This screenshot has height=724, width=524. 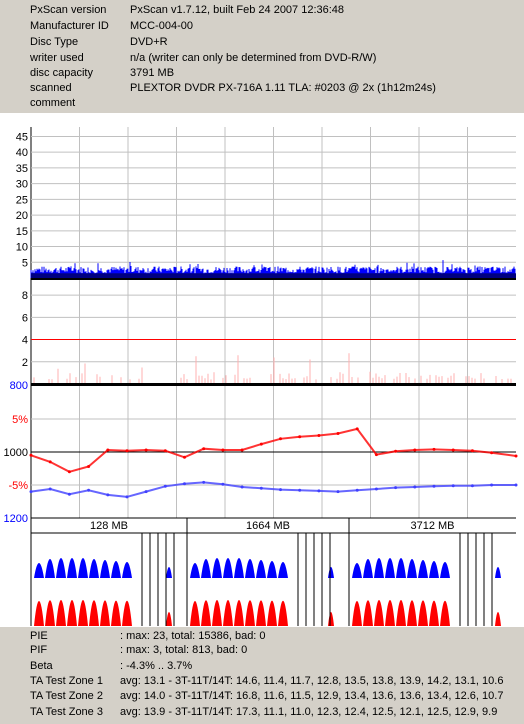 I want to click on pif-tick-label: 6, so click(x=25, y=318).